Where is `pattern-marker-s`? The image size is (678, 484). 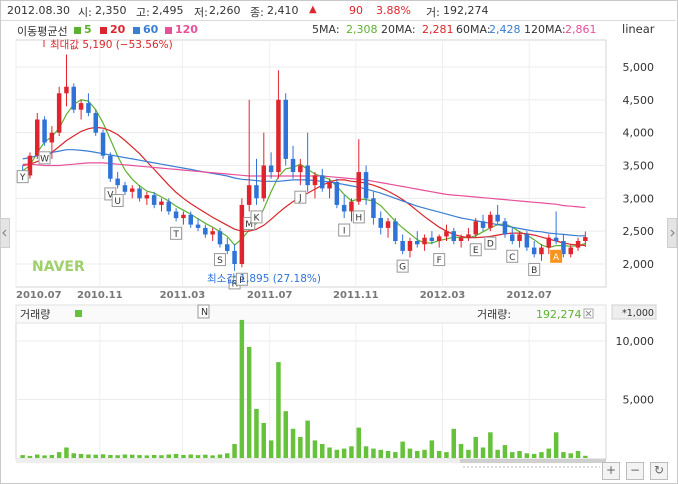 pattern-marker-s is located at coordinates (219, 260).